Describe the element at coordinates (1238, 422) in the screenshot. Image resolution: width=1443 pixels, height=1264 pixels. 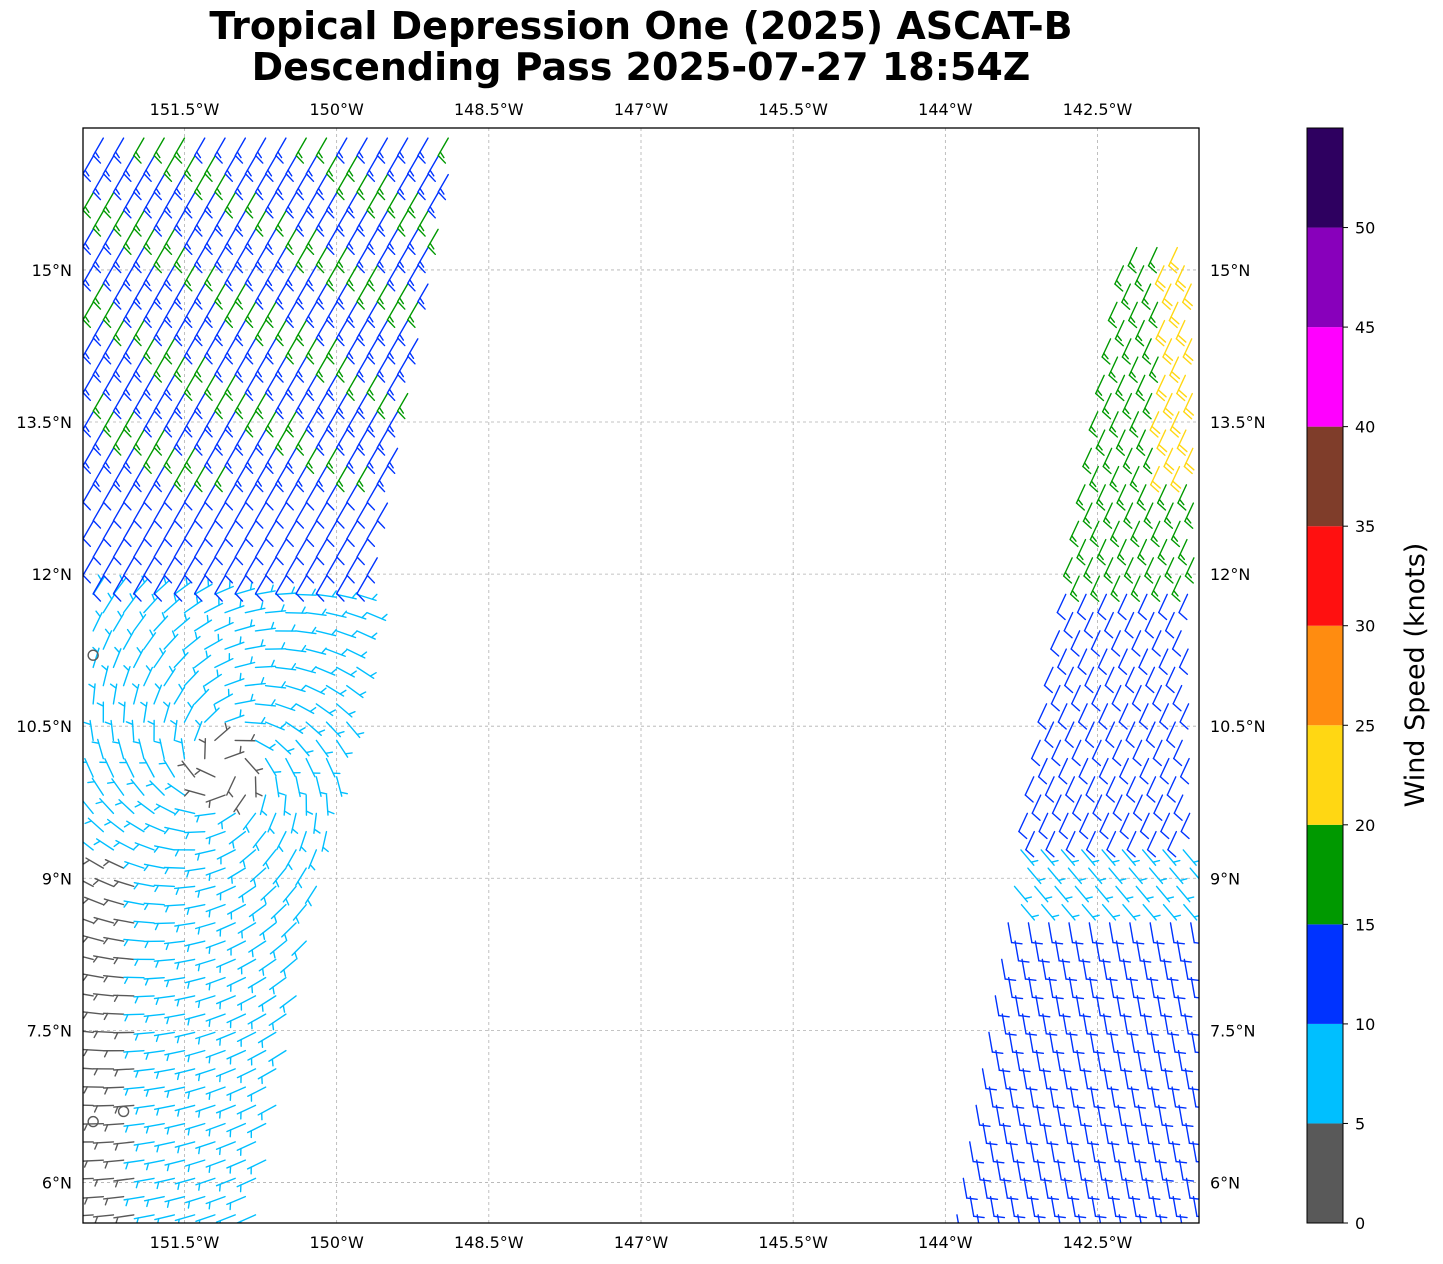
I see `lat-tick-label-right-5: 13.5°N` at that location.